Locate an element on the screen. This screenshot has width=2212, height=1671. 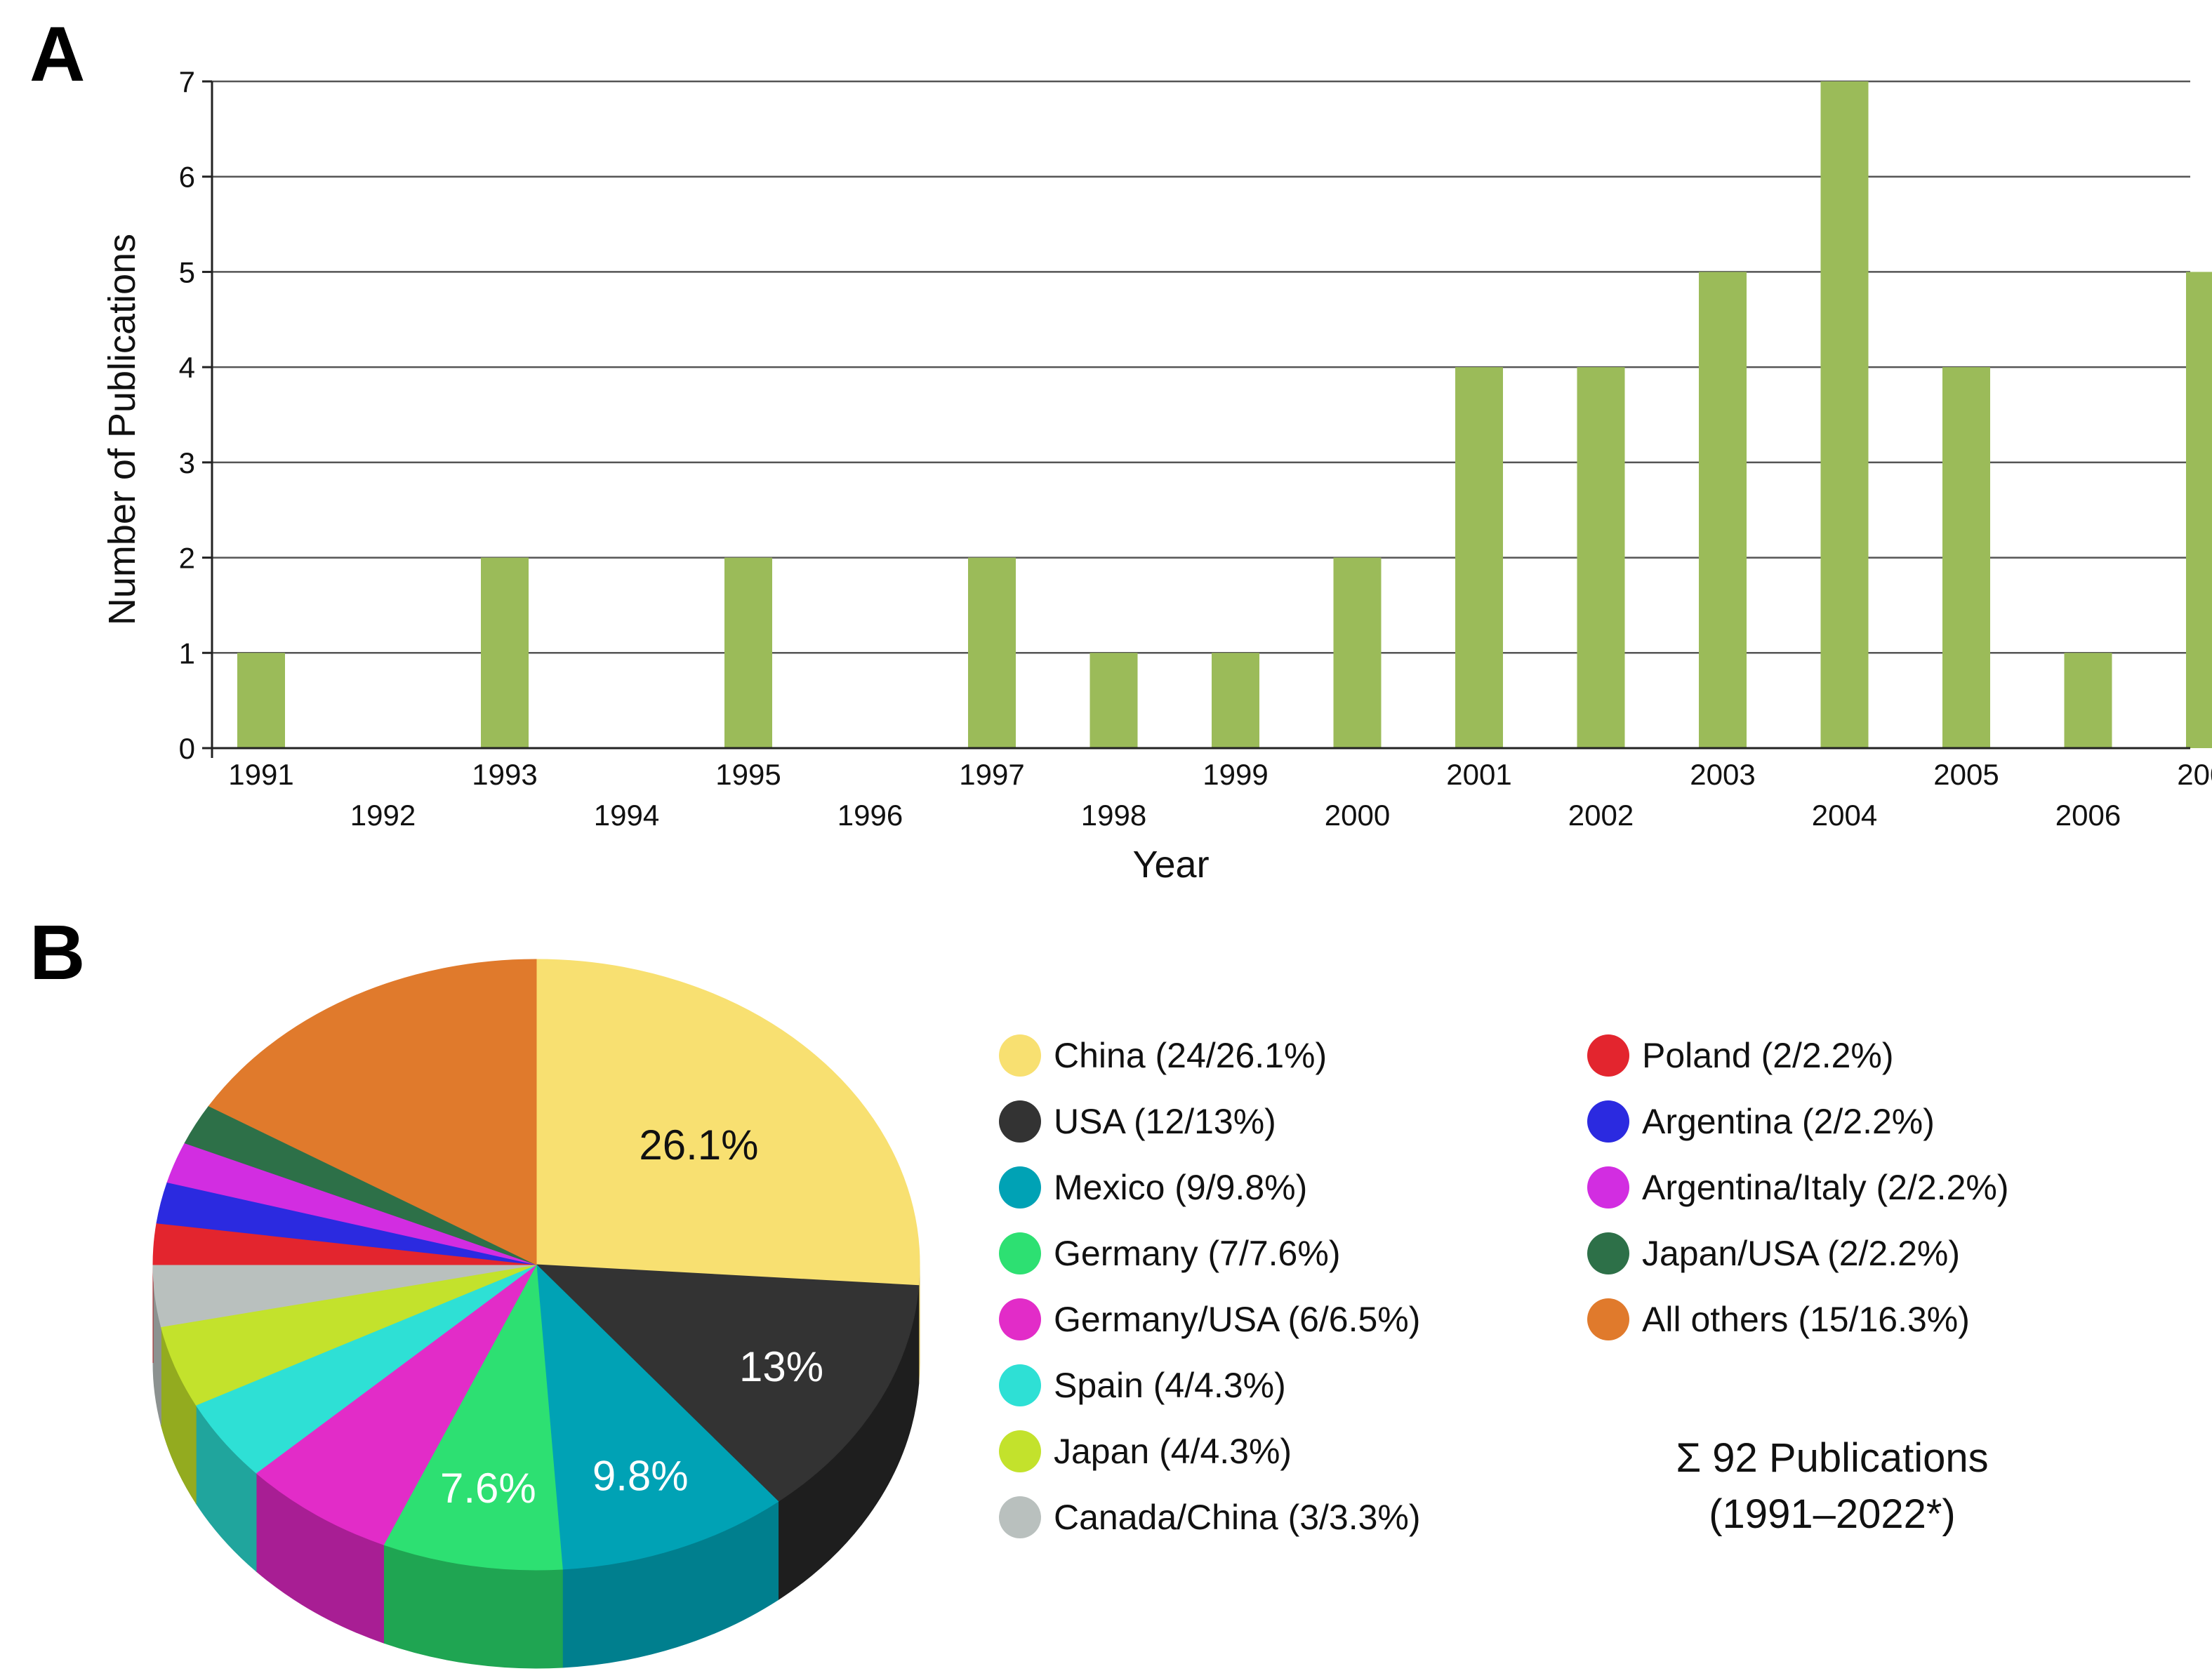
legend-label: China (24/26.1%) is located at coordinates (1191, 1055).